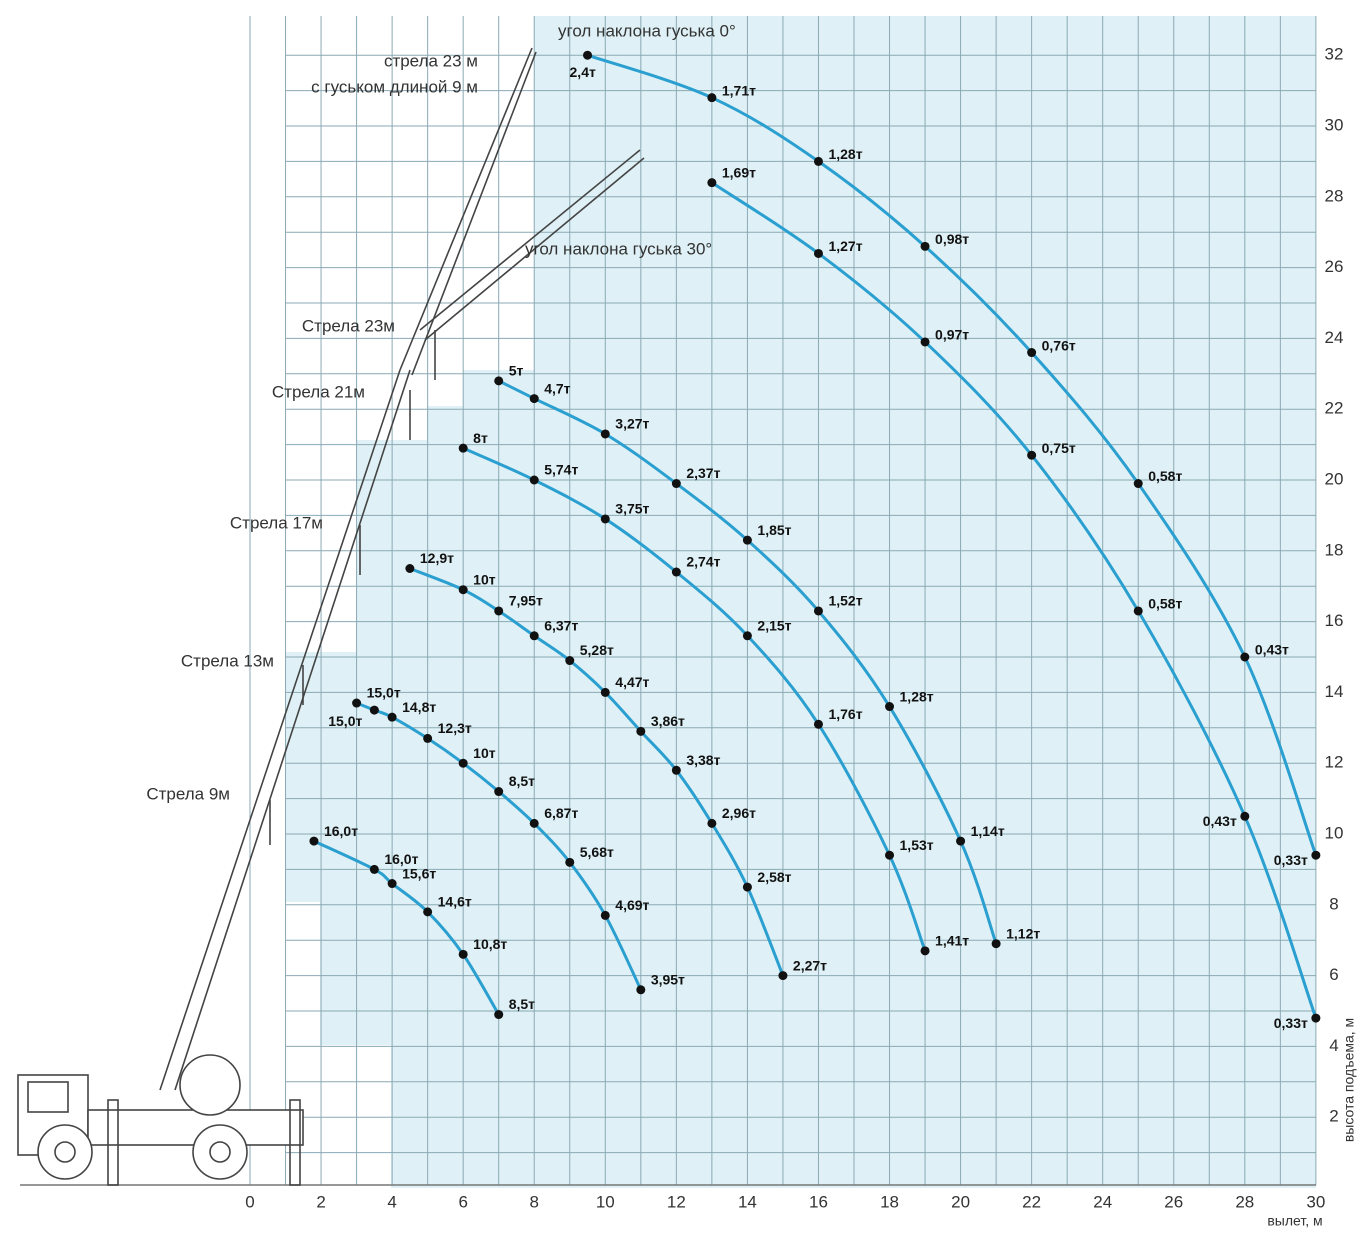 The height and width of the screenshot is (1233, 1359). What do you see at coordinates (561, 813) in the screenshot?
I see `point-label: 6,87т` at bounding box center [561, 813].